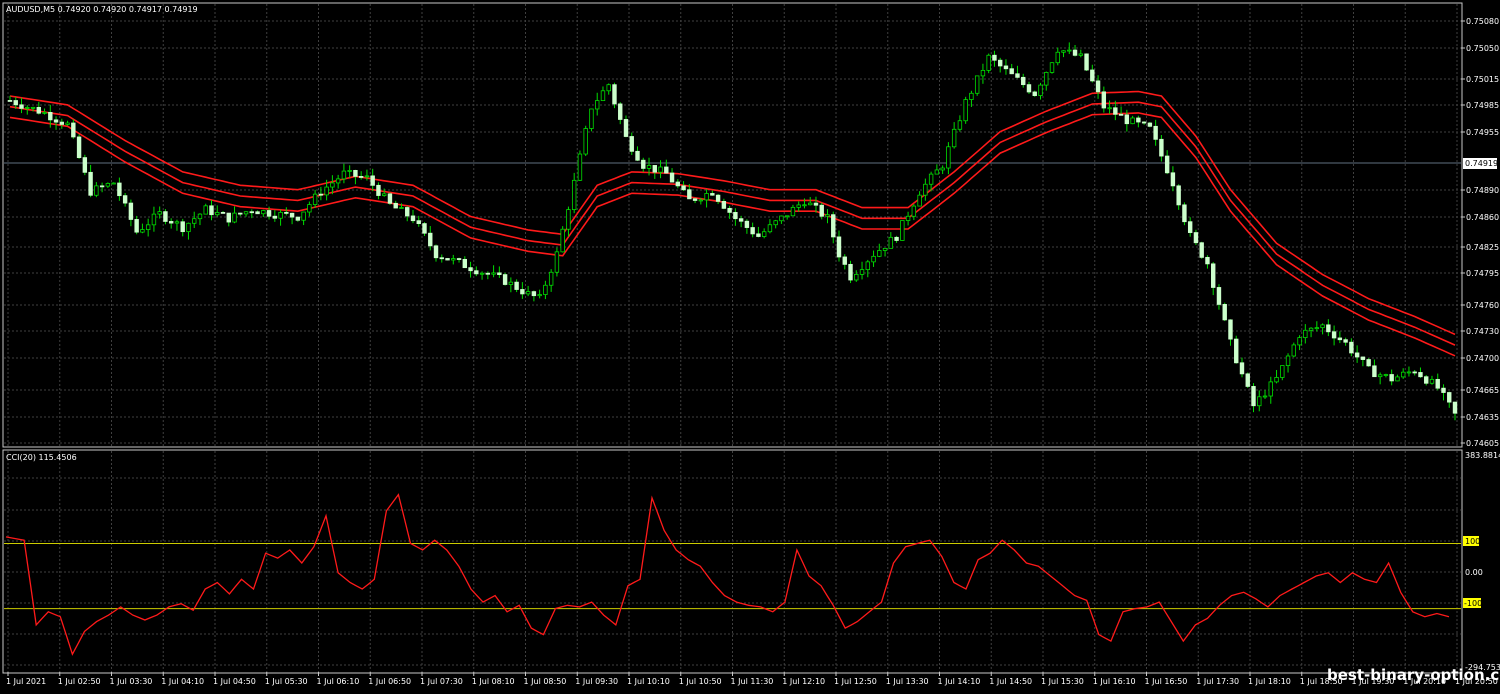  I want to click on time-tick-label: 1 Jul 06:50, so click(389, 681).